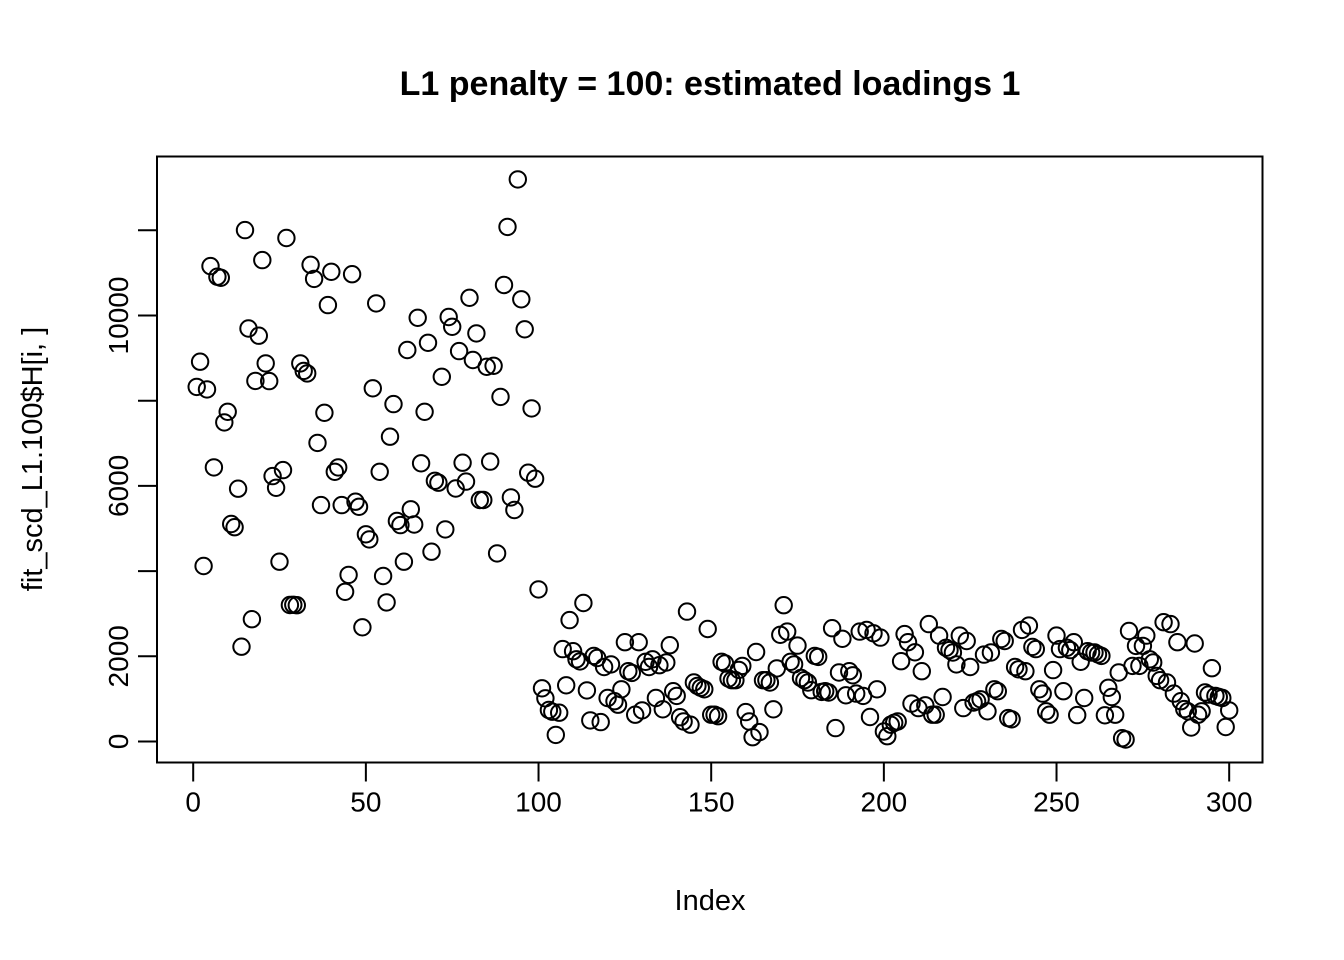 This screenshot has width=1344, height=960. Describe the element at coordinates (538, 802) in the screenshot. I see `x-tick-label: 100` at that location.